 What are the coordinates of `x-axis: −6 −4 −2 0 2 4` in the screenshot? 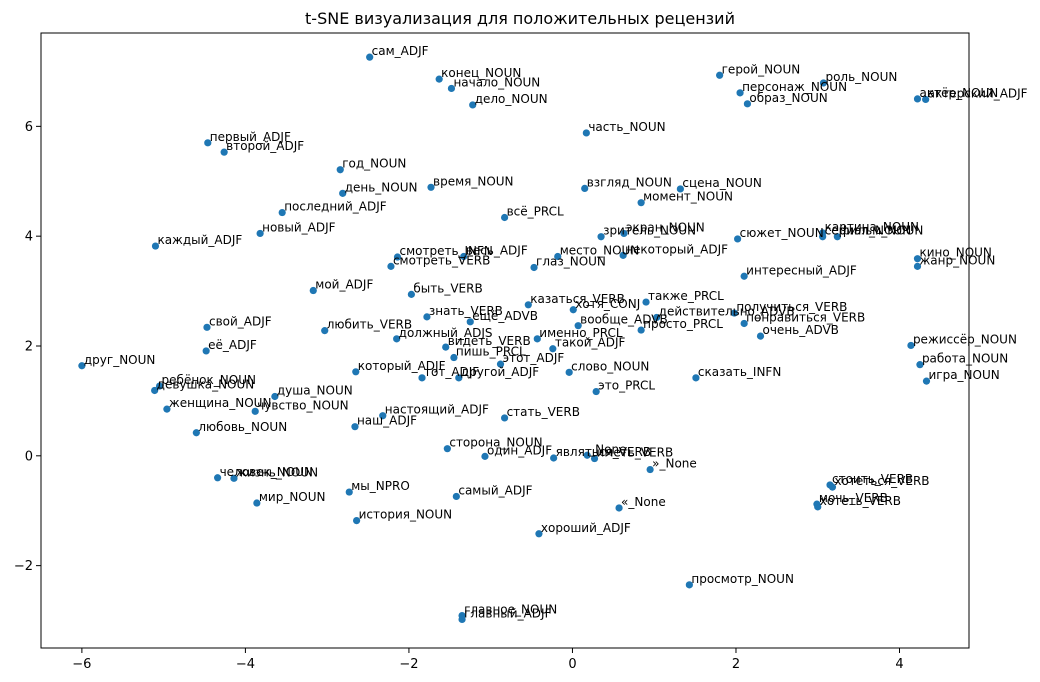 It's located at (488, 660).